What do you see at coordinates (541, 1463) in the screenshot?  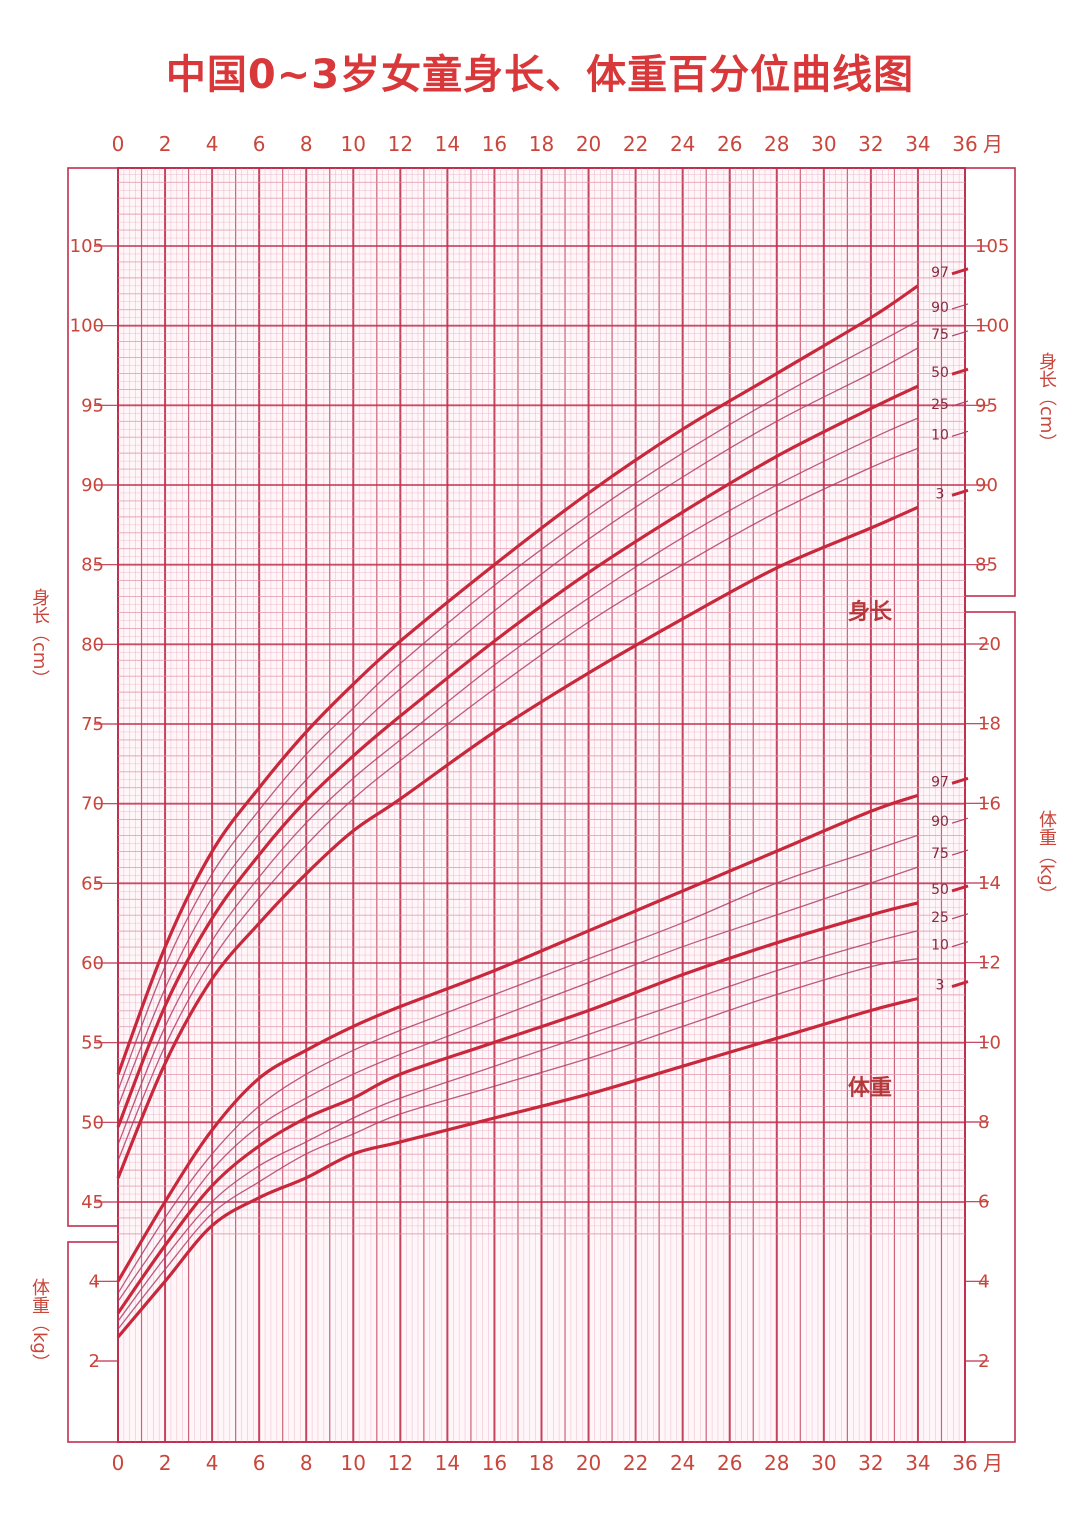 I see `x-tick-label-bottom: 18` at bounding box center [541, 1463].